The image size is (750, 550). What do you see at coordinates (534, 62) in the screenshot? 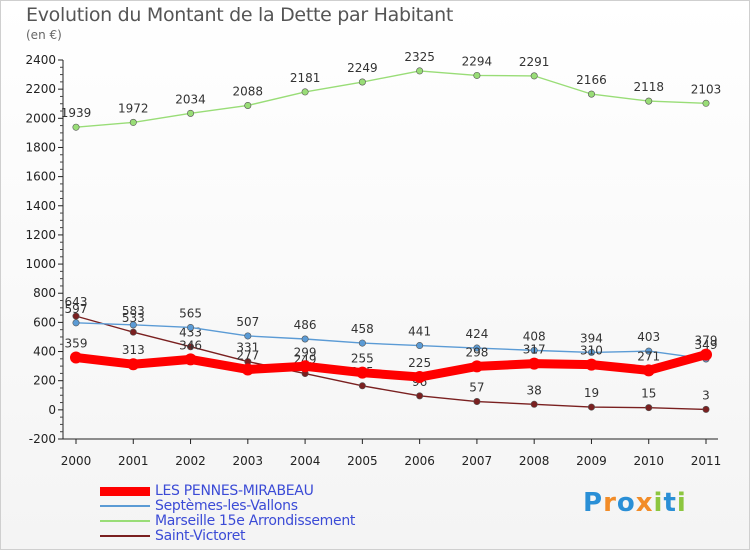
I see `data-label: 2291` at bounding box center [534, 62].